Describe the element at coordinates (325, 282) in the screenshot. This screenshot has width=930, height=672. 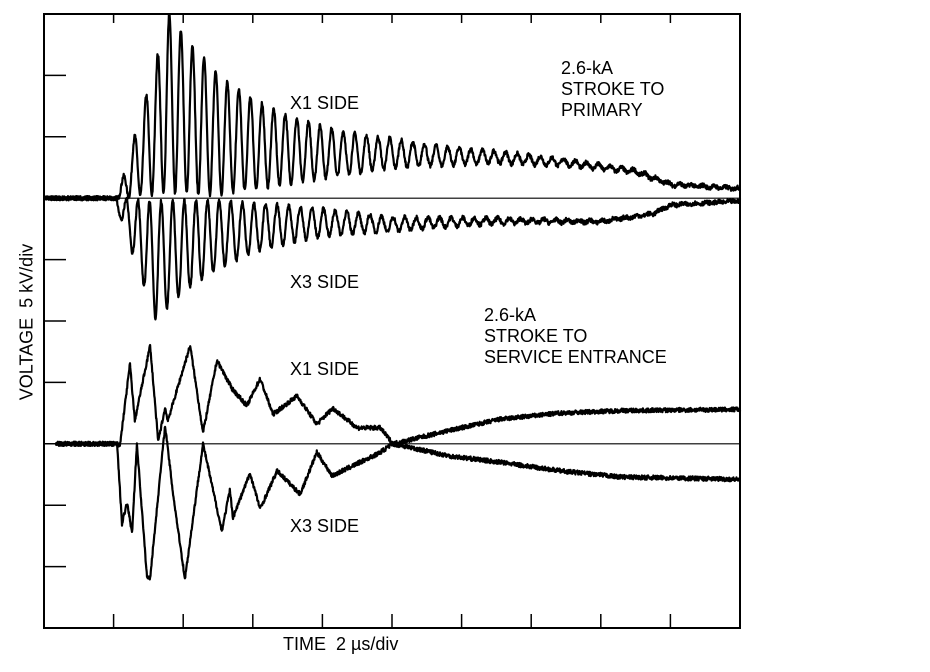
I see `upper-x3-label: X3 SIDE` at that location.